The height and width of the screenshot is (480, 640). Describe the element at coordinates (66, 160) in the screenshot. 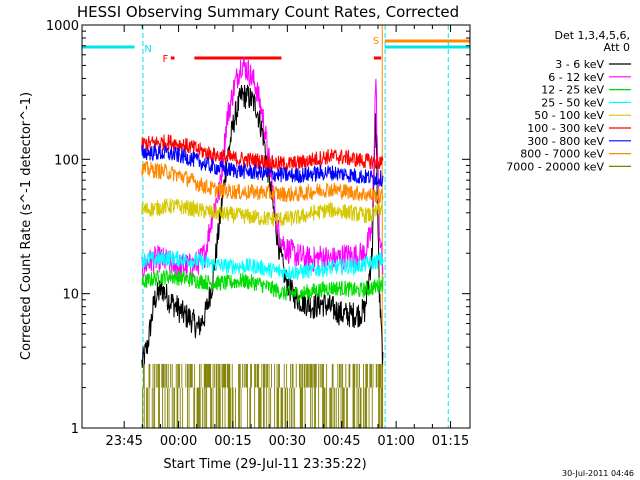

I see `y-tick-label: 100` at that location.